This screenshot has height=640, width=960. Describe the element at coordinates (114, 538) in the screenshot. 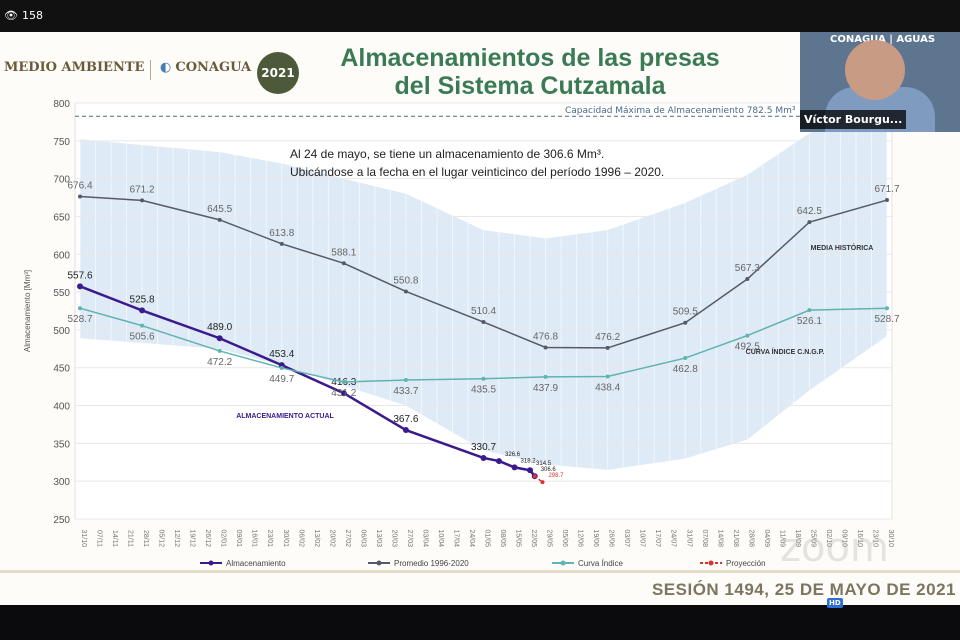

I see `x-tick-label: 14/11` at that location.